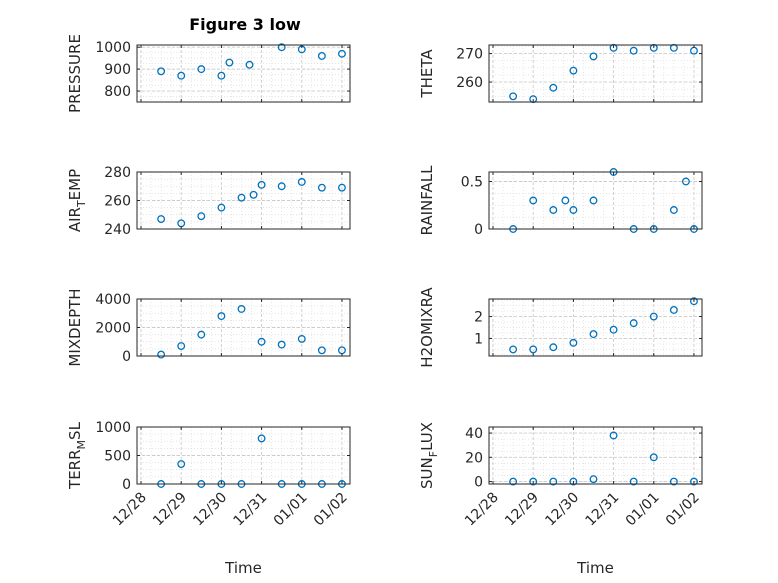 The height and width of the screenshot is (583, 778). What do you see at coordinates (427, 200) in the screenshot?
I see `y-axis-label: RAINFALL` at bounding box center [427, 200].